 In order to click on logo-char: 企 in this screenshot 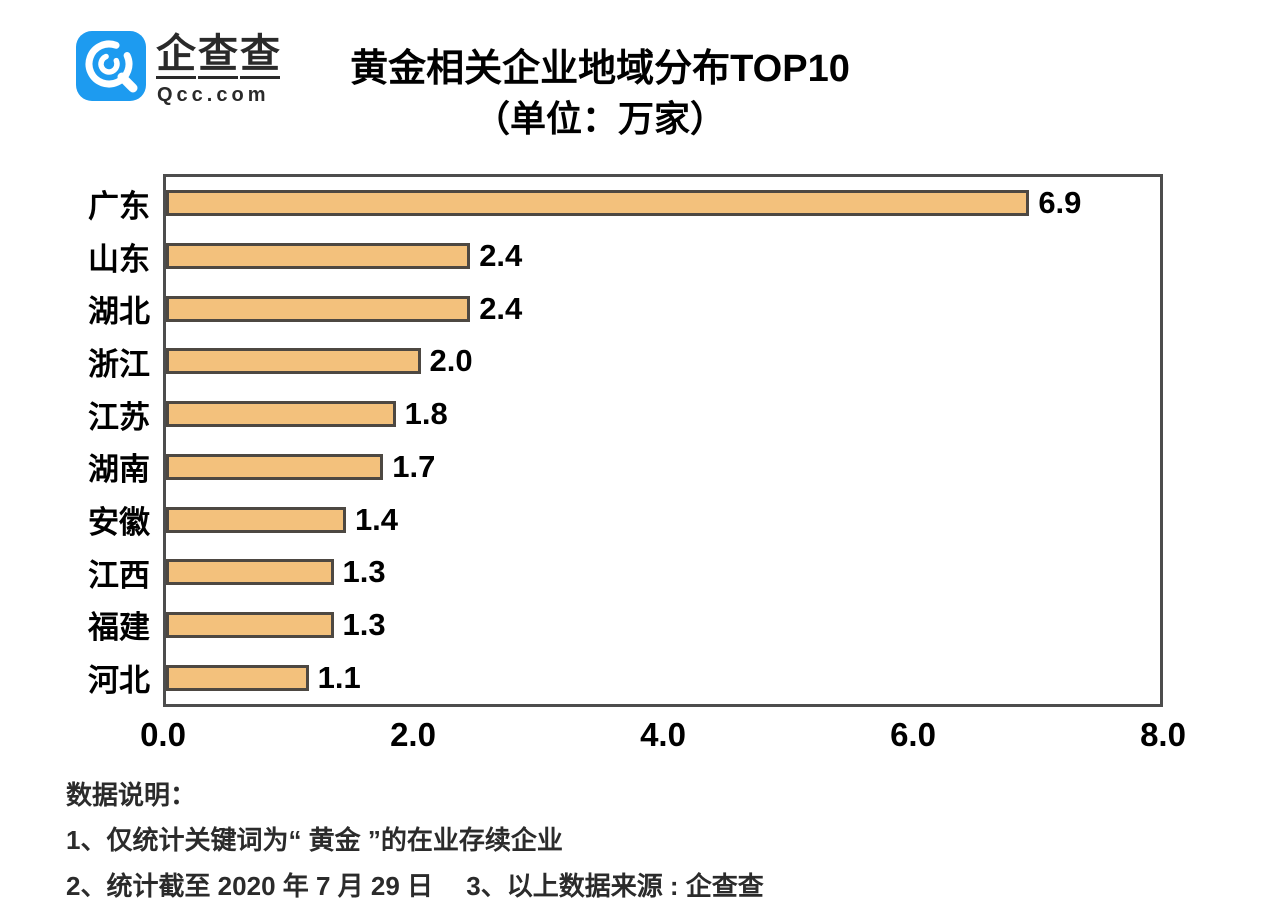, I will do `click(176, 56)`.